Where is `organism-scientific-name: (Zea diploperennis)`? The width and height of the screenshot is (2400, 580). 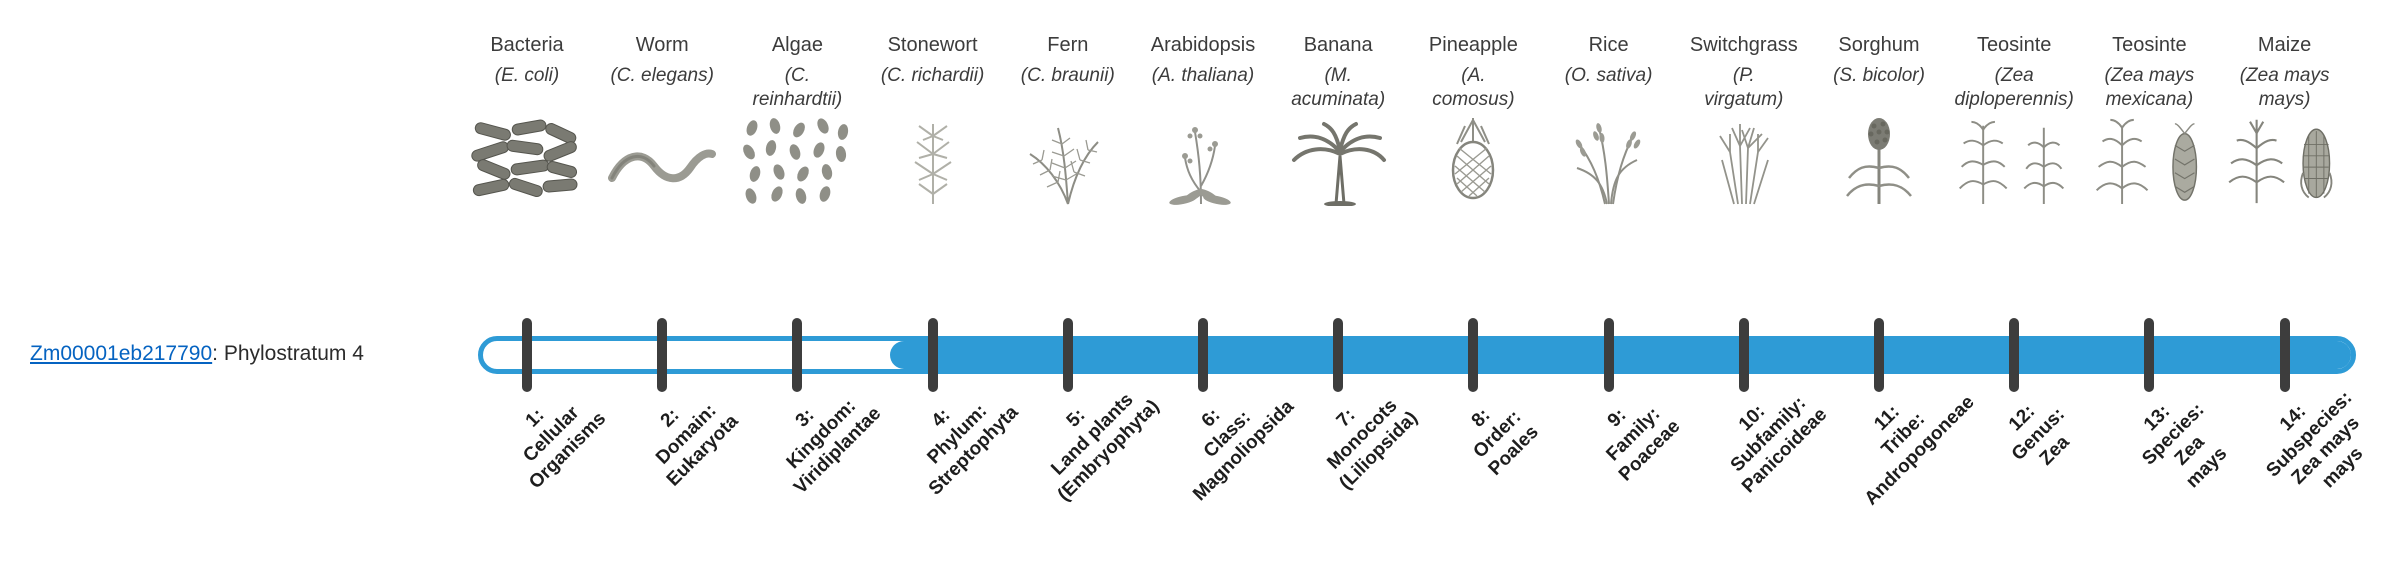
organism-scientific-name: (Zea diploperennis) is located at coordinates (2014, 87).